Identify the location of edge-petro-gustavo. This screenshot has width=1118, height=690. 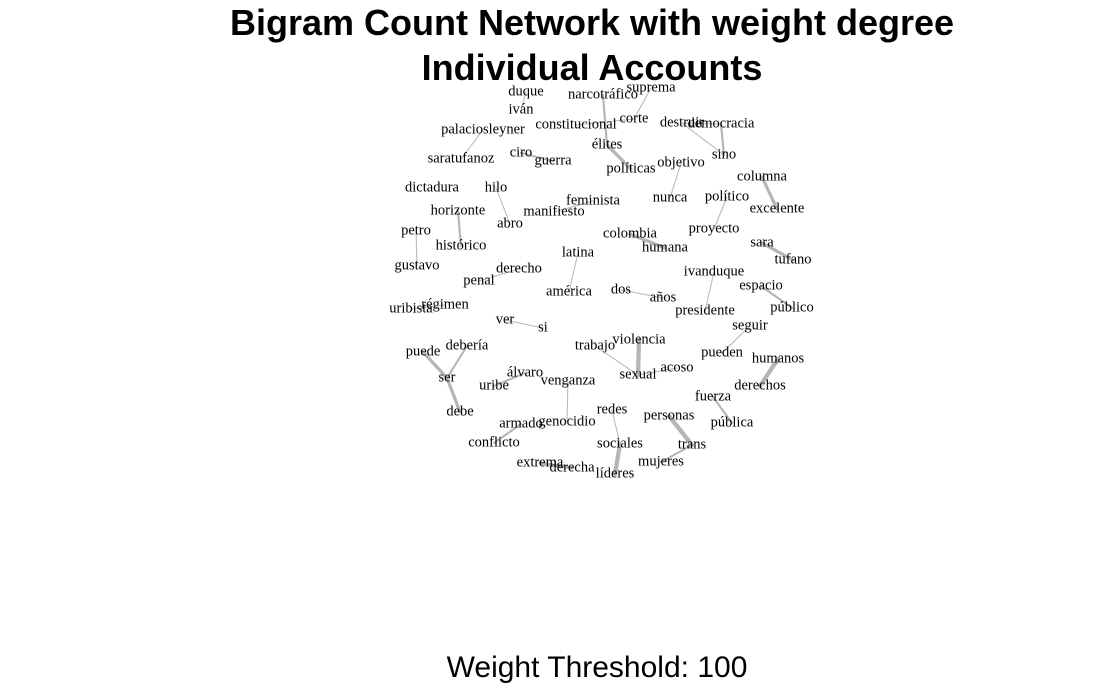
(416, 248).